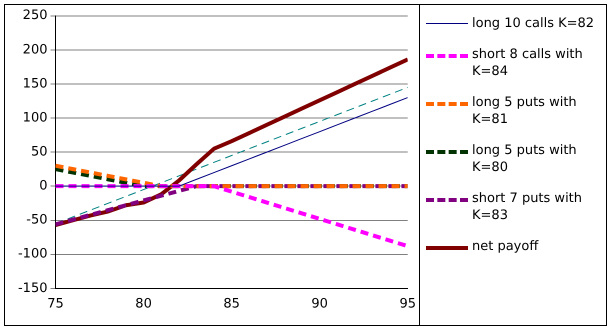 The width and height of the screenshot is (611, 330). What do you see at coordinates (407, 304) in the screenshot?
I see `x-tick-label: 95` at bounding box center [407, 304].